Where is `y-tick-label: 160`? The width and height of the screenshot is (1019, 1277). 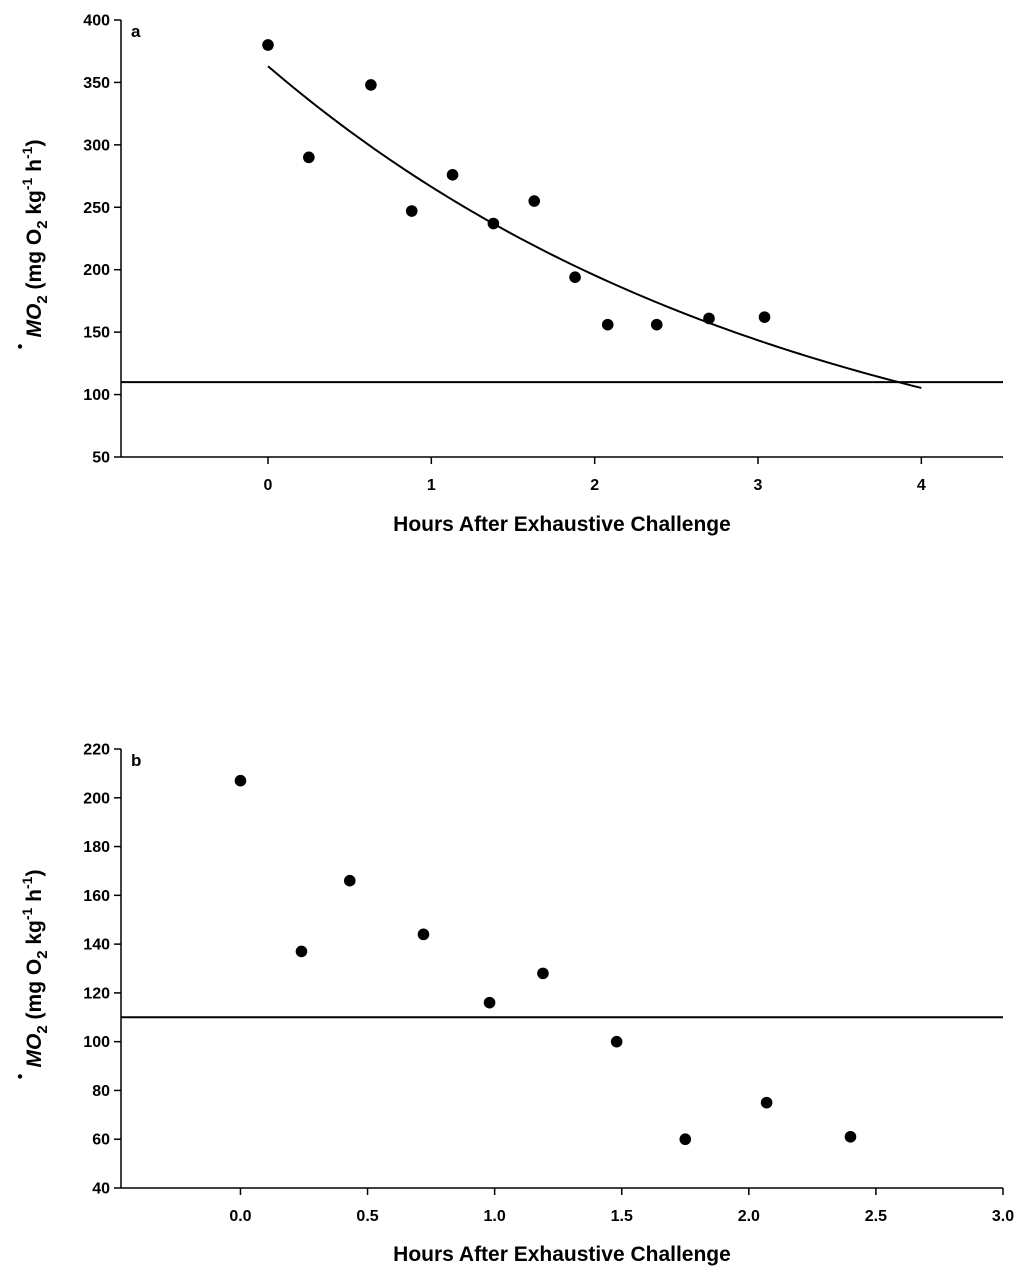
y-tick-label: 160 is located at coordinates (96, 896).